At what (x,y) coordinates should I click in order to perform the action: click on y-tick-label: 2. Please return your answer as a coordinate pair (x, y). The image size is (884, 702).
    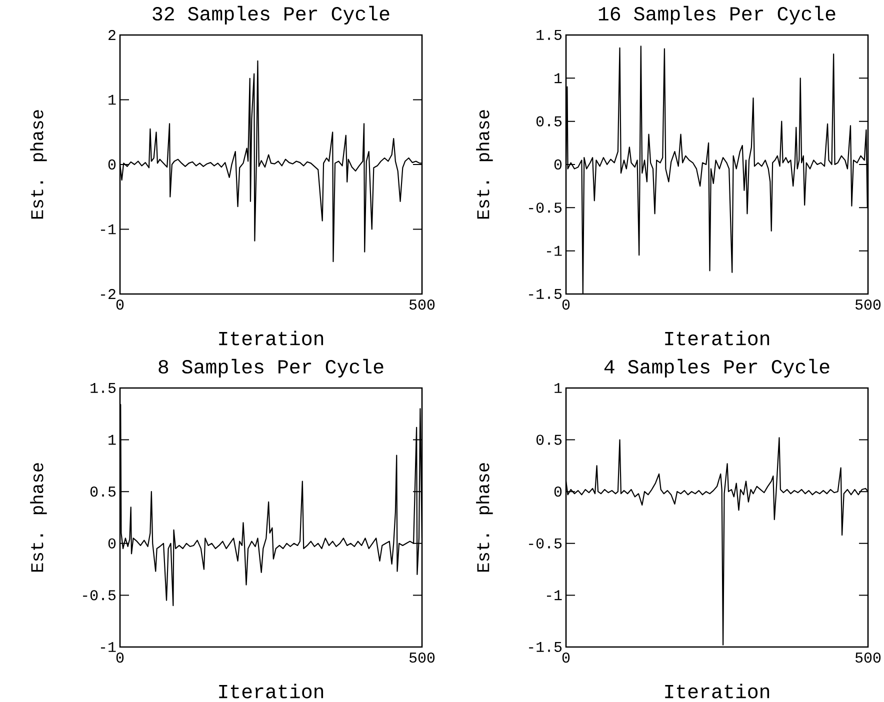
    Looking at the image, I should click on (112, 35).